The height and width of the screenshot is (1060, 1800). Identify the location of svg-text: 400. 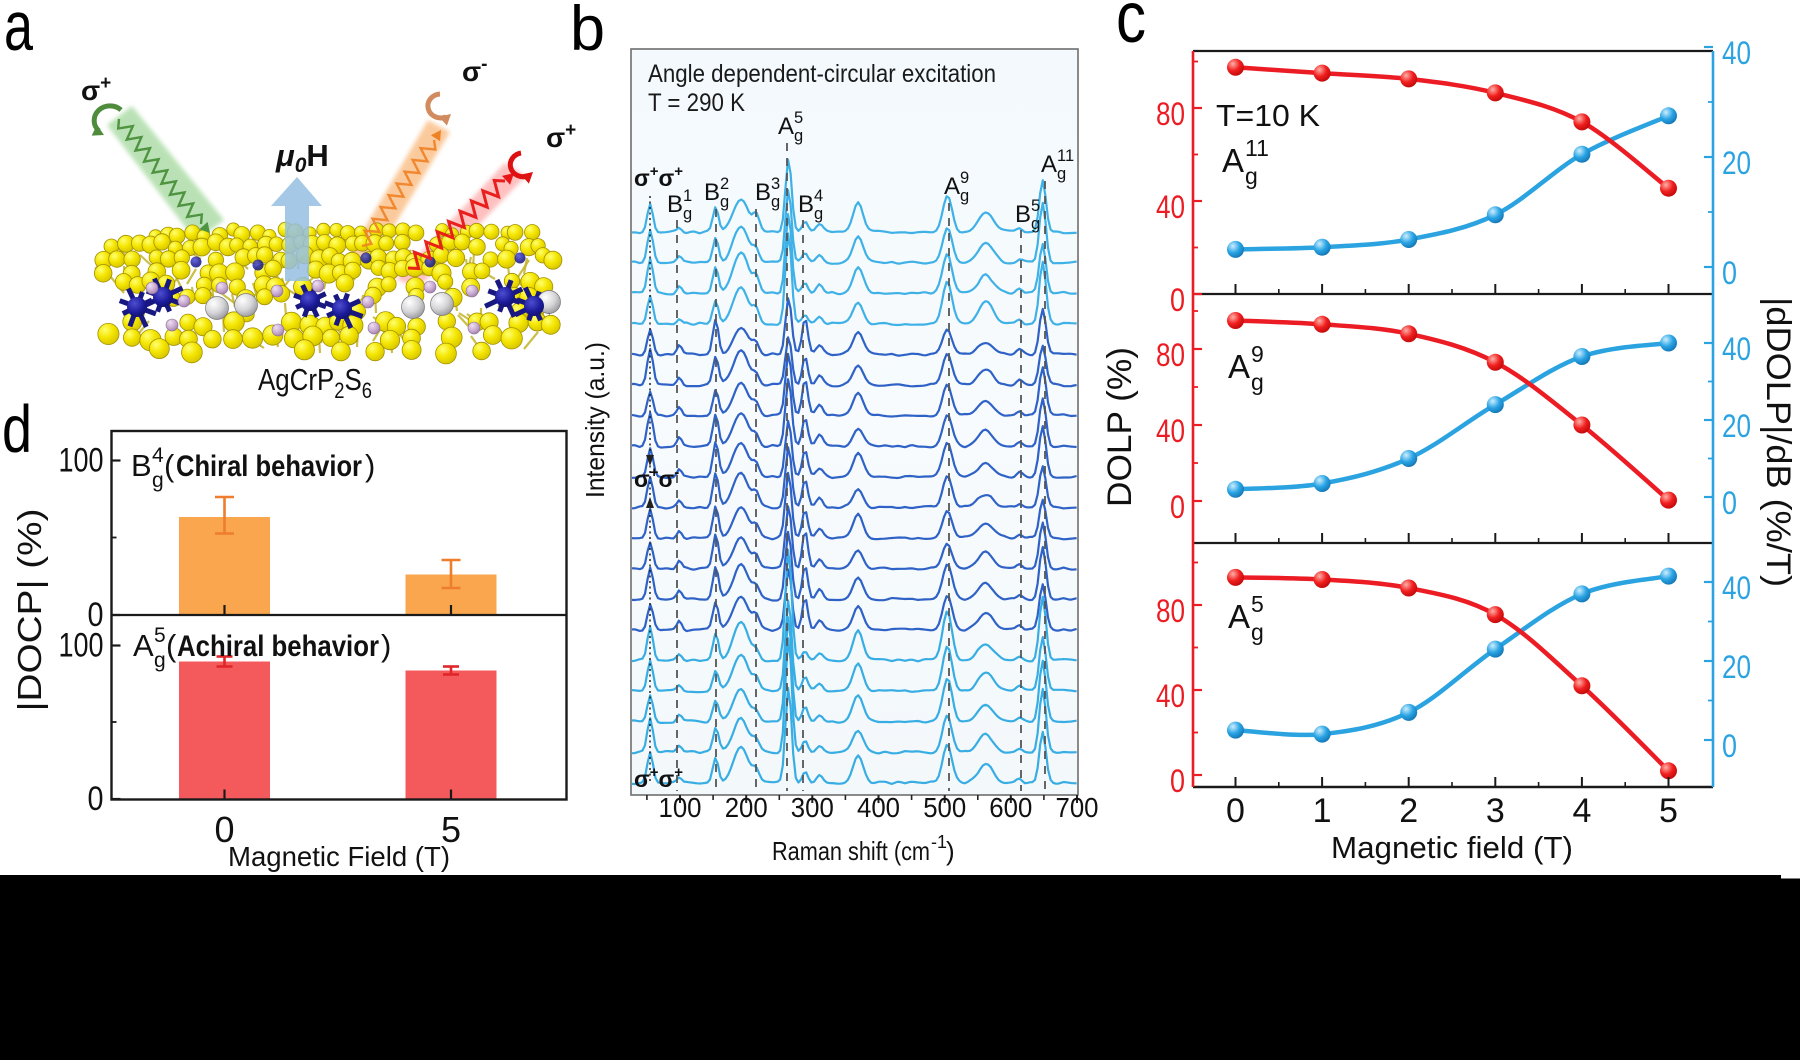
(878, 807).